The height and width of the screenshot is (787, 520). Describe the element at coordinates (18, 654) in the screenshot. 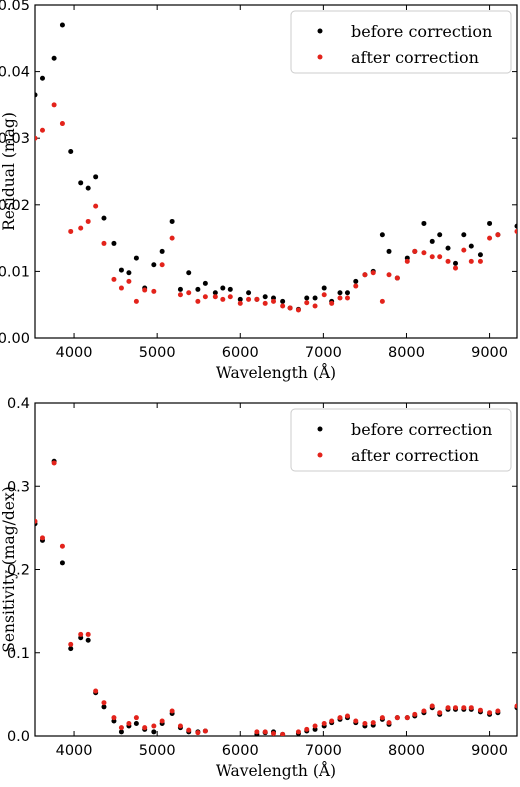

I see `y-tick-label: 0.1` at that location.